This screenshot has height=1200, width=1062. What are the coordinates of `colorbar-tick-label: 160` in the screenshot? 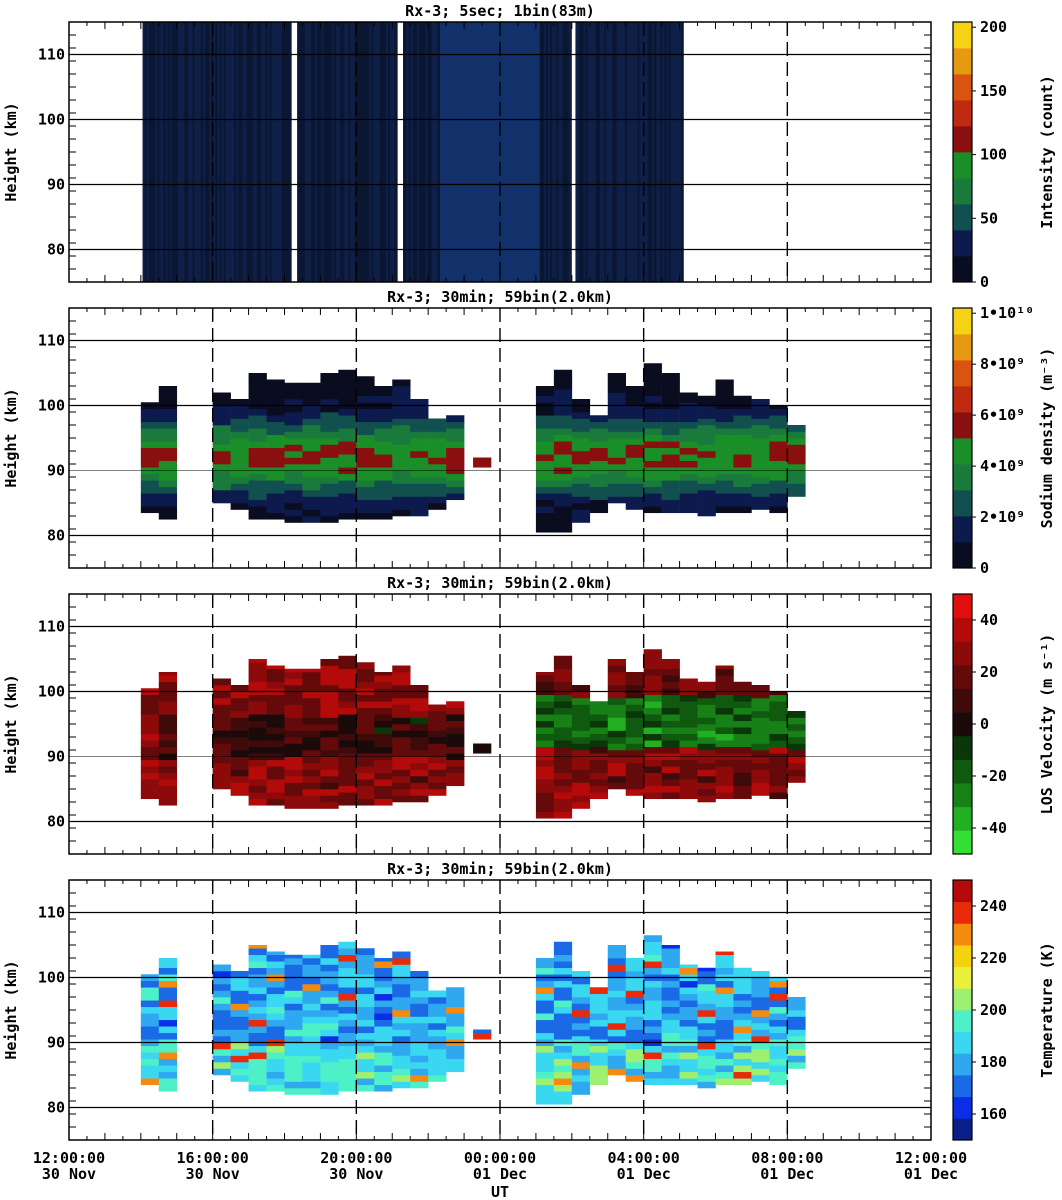 It's located at (993, 1114).